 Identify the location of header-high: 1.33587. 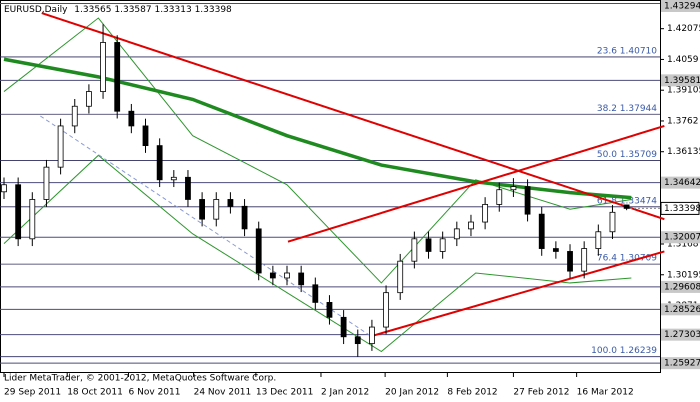
(132, 10).